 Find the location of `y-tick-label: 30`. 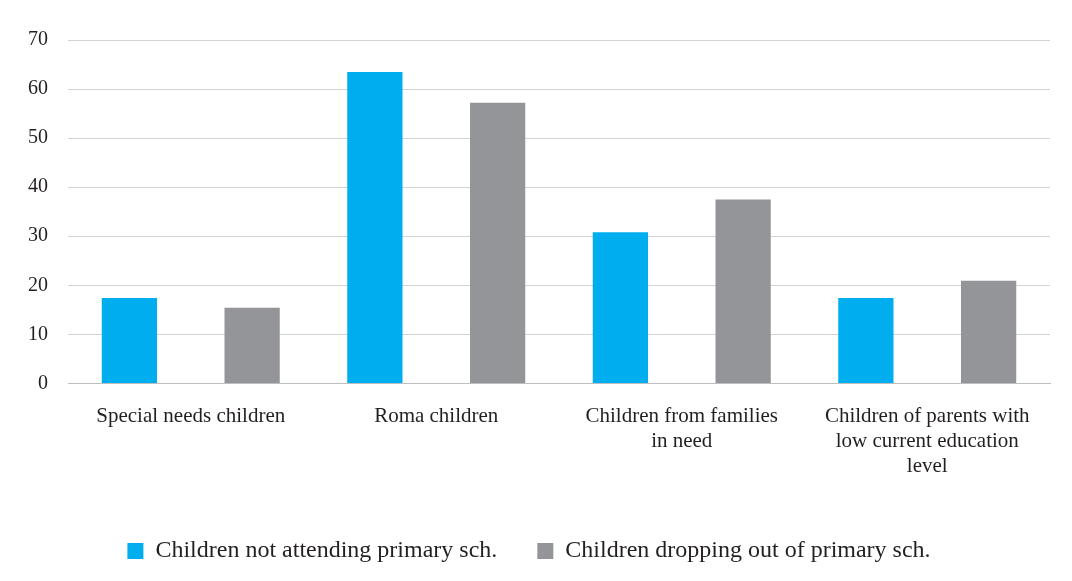

y-tick-label: 30 is located at coordinates (38, 234).